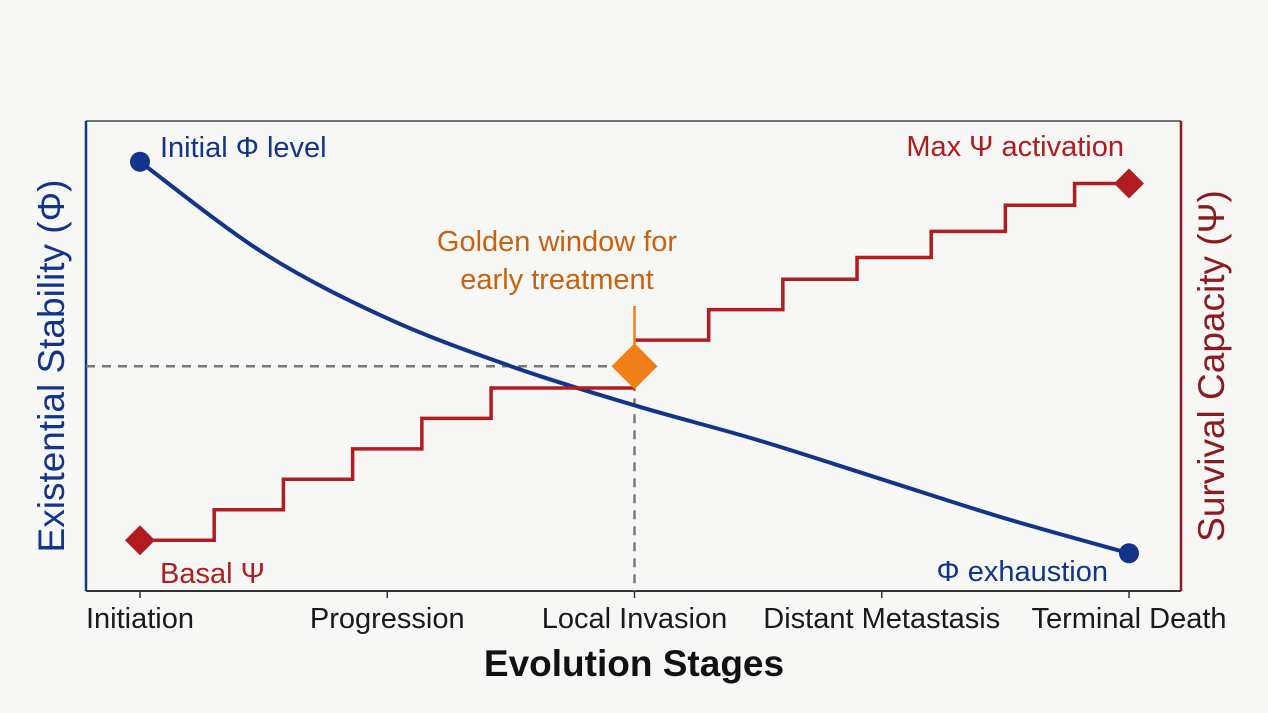 Image resolution: width=1268 pixels, height=713 pixels. What do you see at coordinates (140, 540) in the screenshot?
I see `psi-start-marker` at bounding box center [140, 540].